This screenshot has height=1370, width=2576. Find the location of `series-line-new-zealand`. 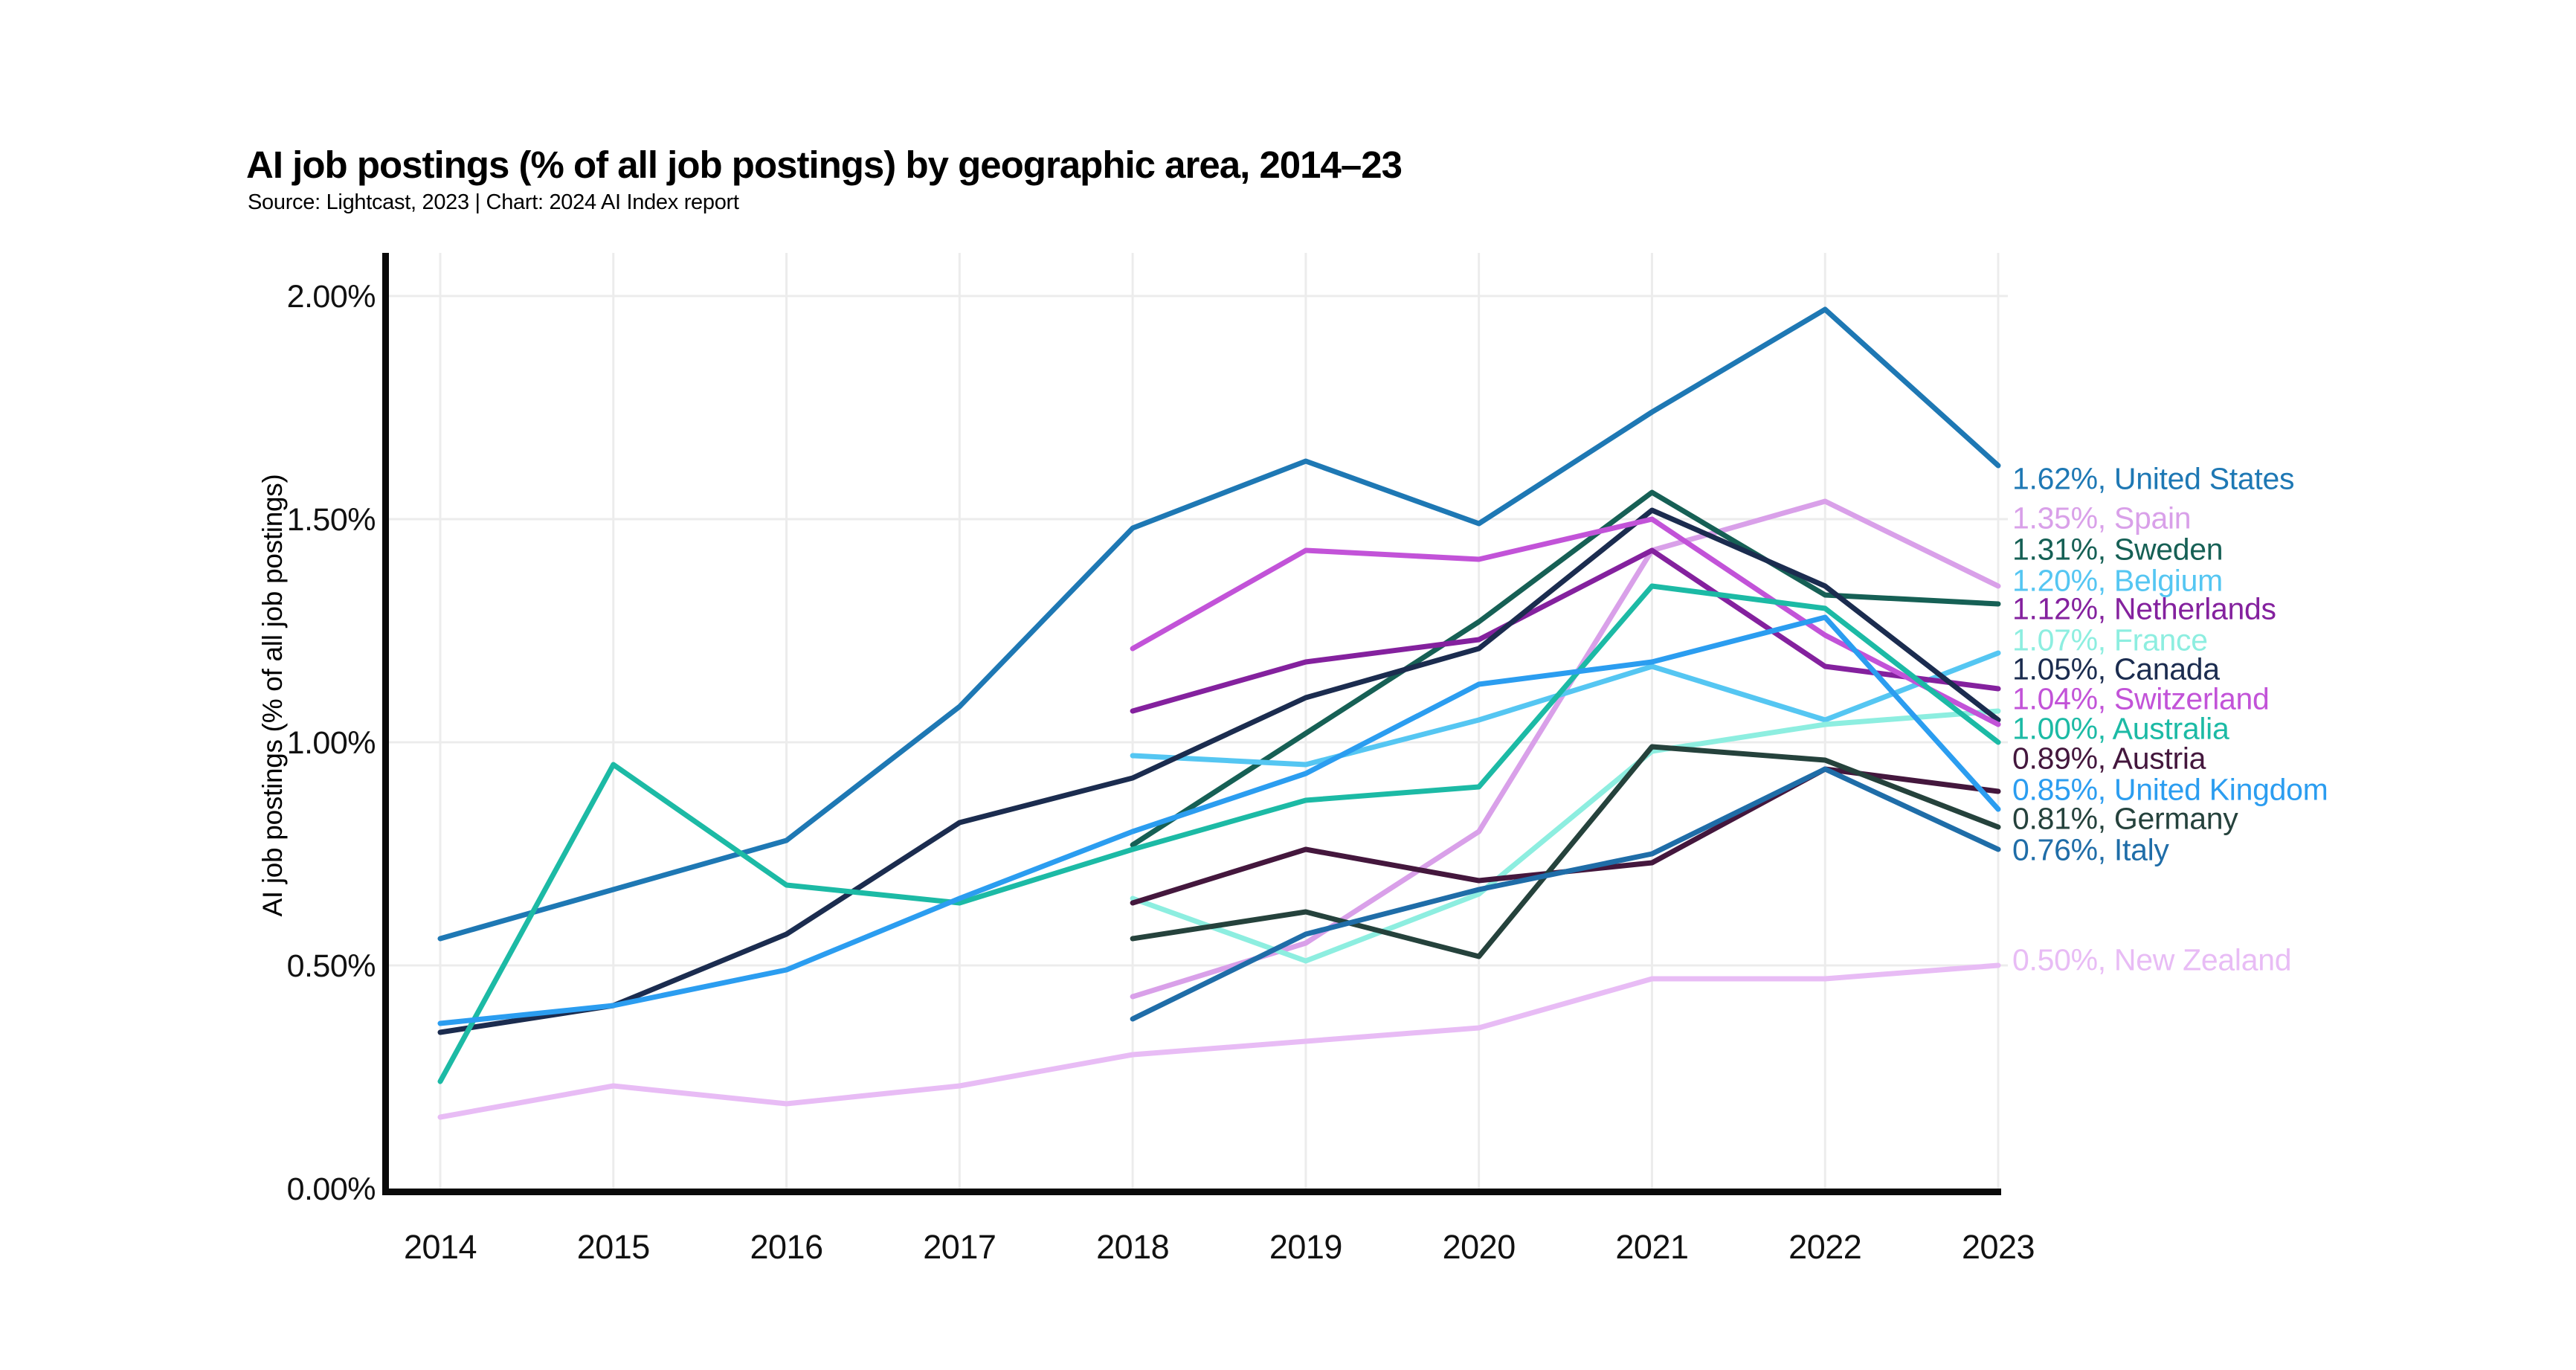

series-line-new-zealand is located at coordinates (1219, 1041).